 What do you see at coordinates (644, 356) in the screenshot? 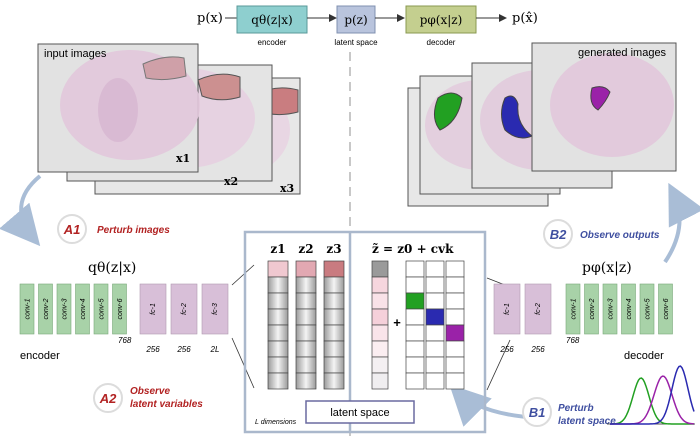
I see `decoder-name: decoder` at bounding box center [644, 356].